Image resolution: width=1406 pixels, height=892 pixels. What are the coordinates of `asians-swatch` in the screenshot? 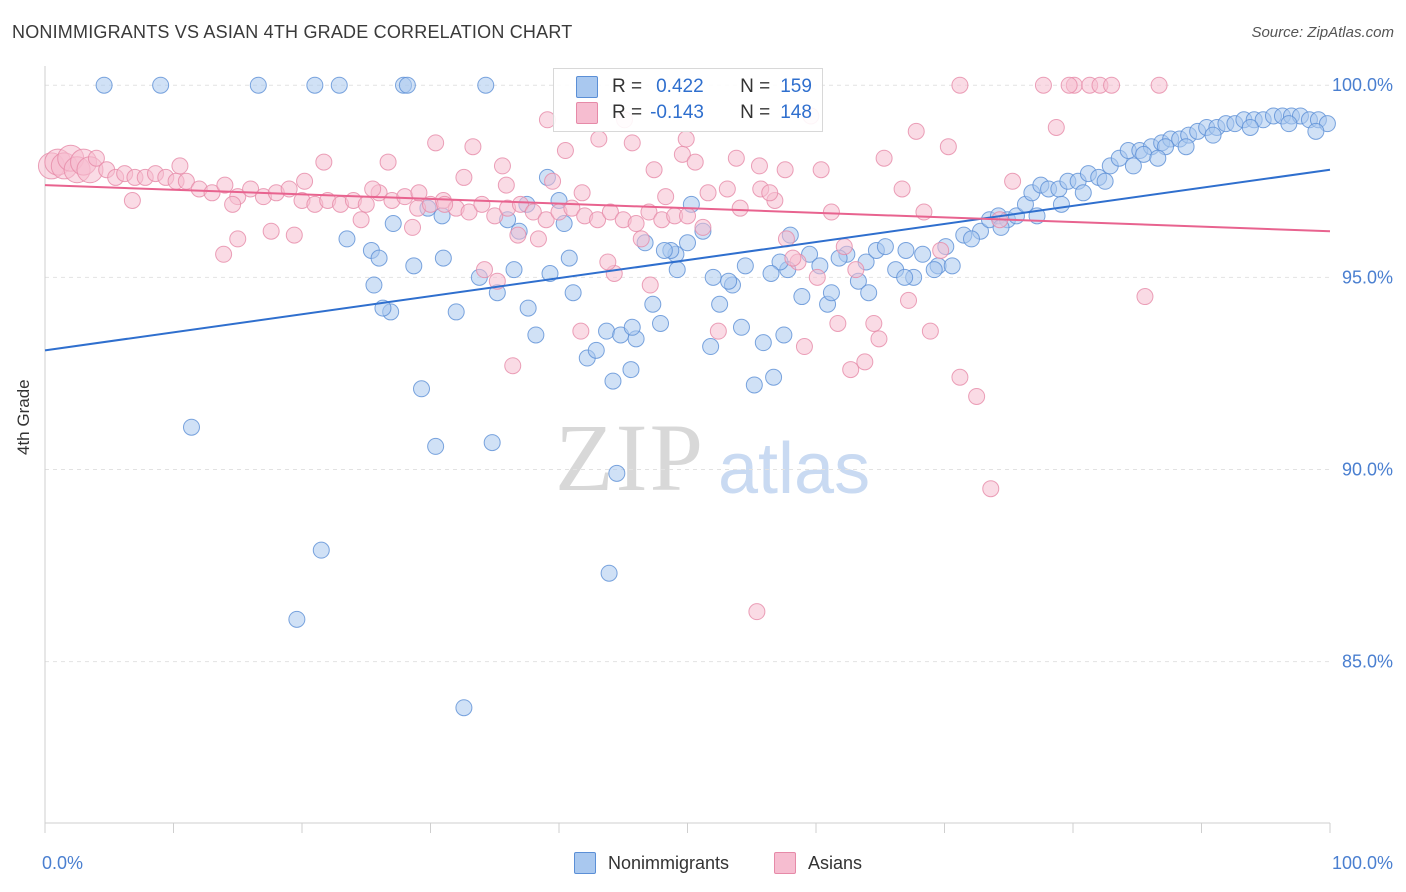 It's located at (587, 113).